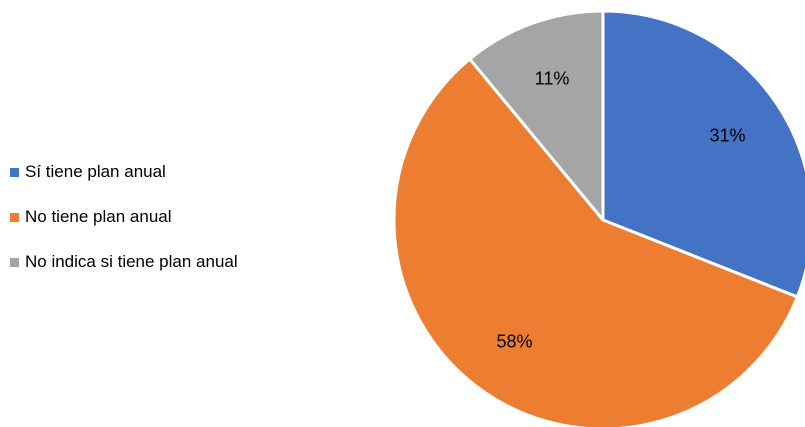  What do you see at coordinates (536, 115) in the screenshot?
I see `pie-slice-no-indica` at bounding box center [536, 115].